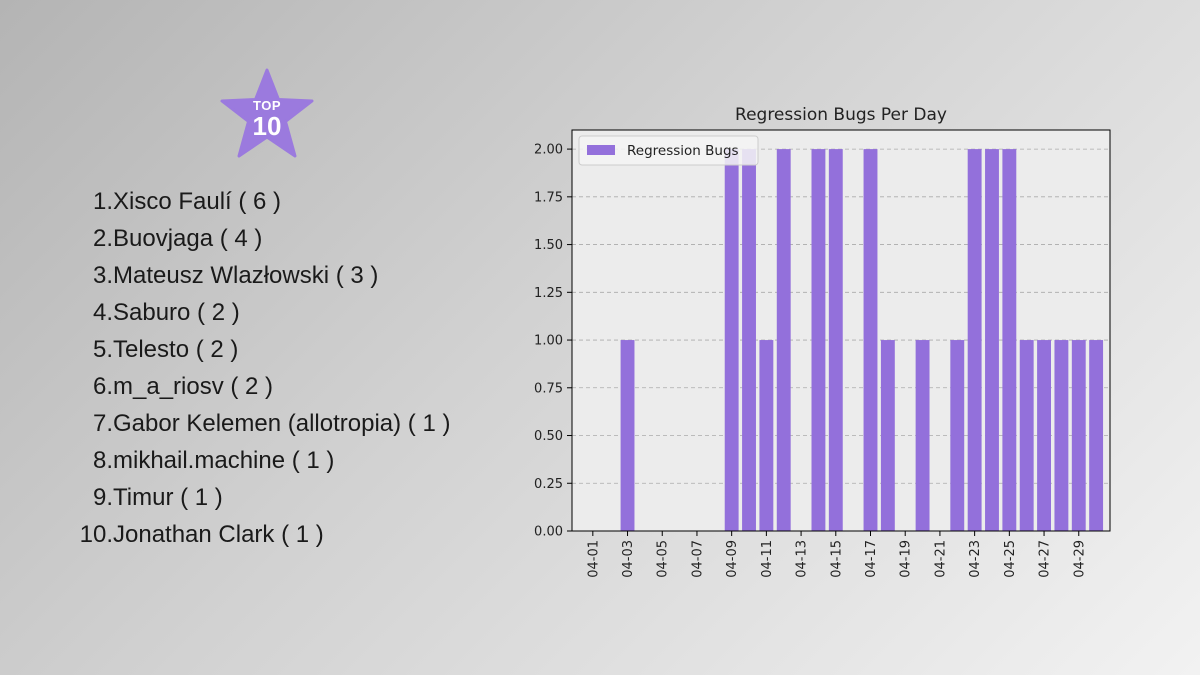 The image size is (1200, 675). What do you see at coordinates (102, 238) in the screenshot?
I see `ranking-position: 2.` at bounding box center [102, 238].